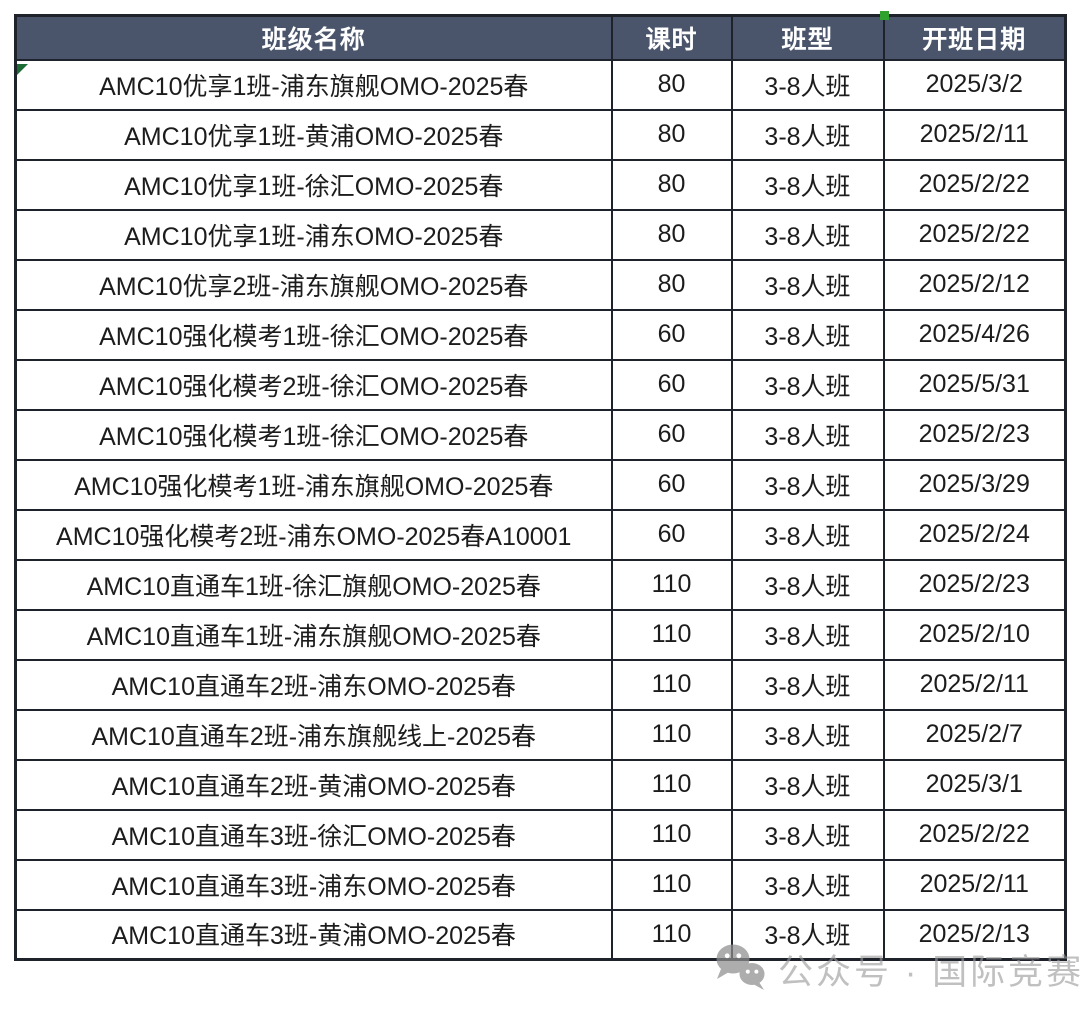 Image resolution: width=1080 pixels, height=1013 pixels. I want to click on cell-class-name: AMC10强化模考1班-浦东旗舰OMO-2025春, so click(313, 484).